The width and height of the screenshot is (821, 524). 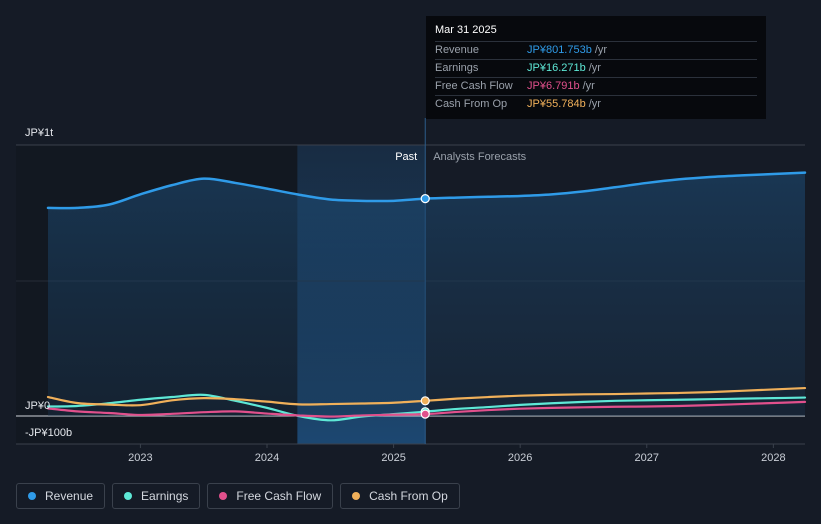 I want to click on y-label-minus-100b: -JP¥100b, so click(x=48, y=433).